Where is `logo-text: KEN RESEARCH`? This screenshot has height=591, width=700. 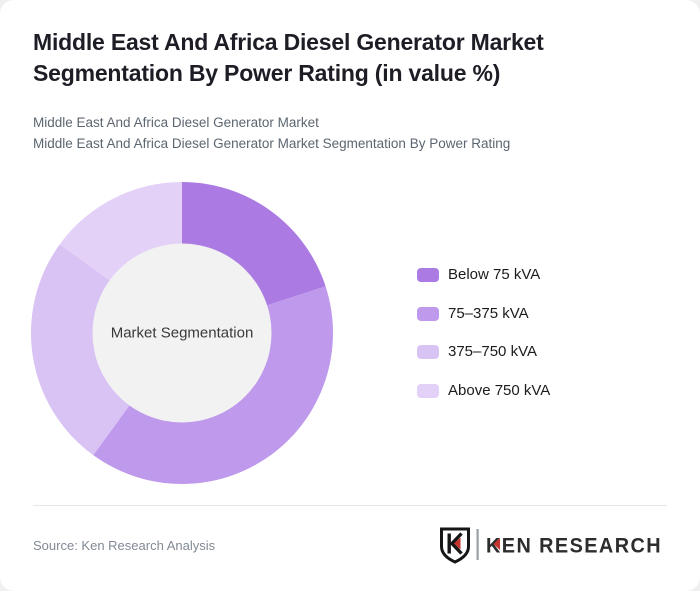
logo-text: KEN RESEARCH is located at coordinates (574, 546).